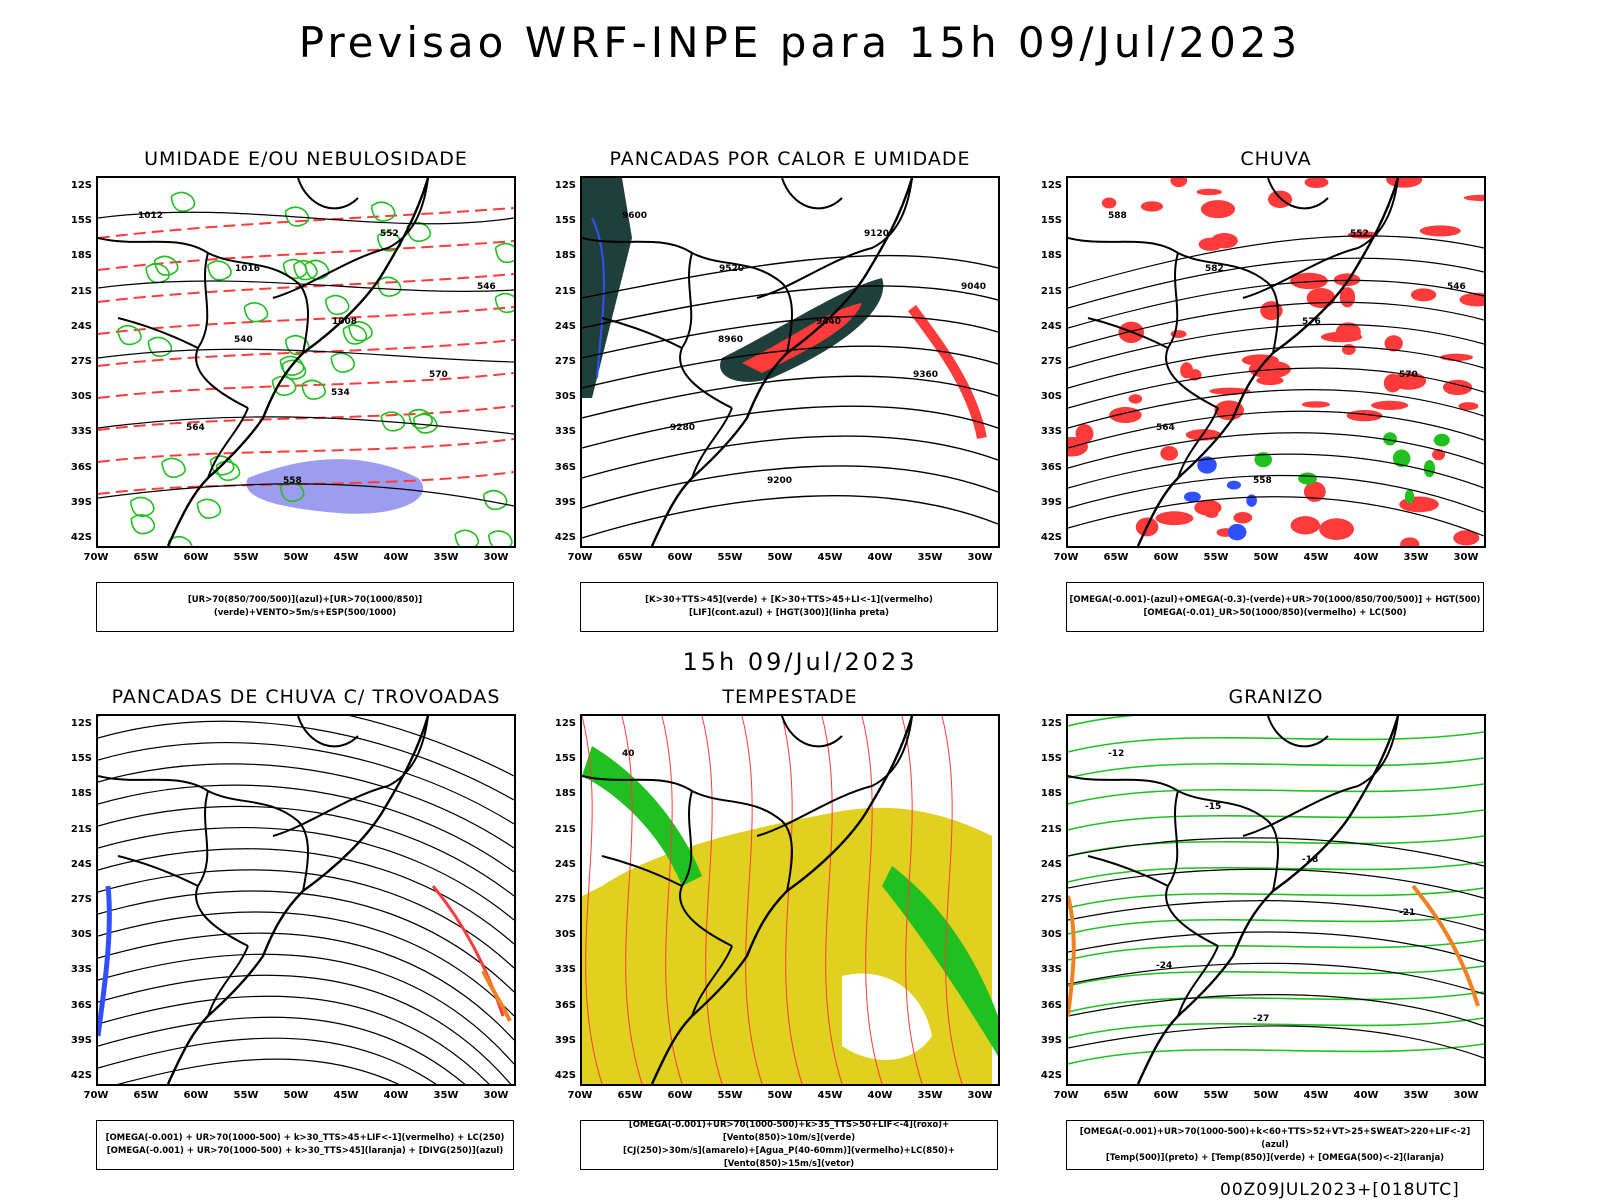 The height and width of the screenshot is (1200, 1600). I want to click on longitude-label: 30W, so click(980, 557).